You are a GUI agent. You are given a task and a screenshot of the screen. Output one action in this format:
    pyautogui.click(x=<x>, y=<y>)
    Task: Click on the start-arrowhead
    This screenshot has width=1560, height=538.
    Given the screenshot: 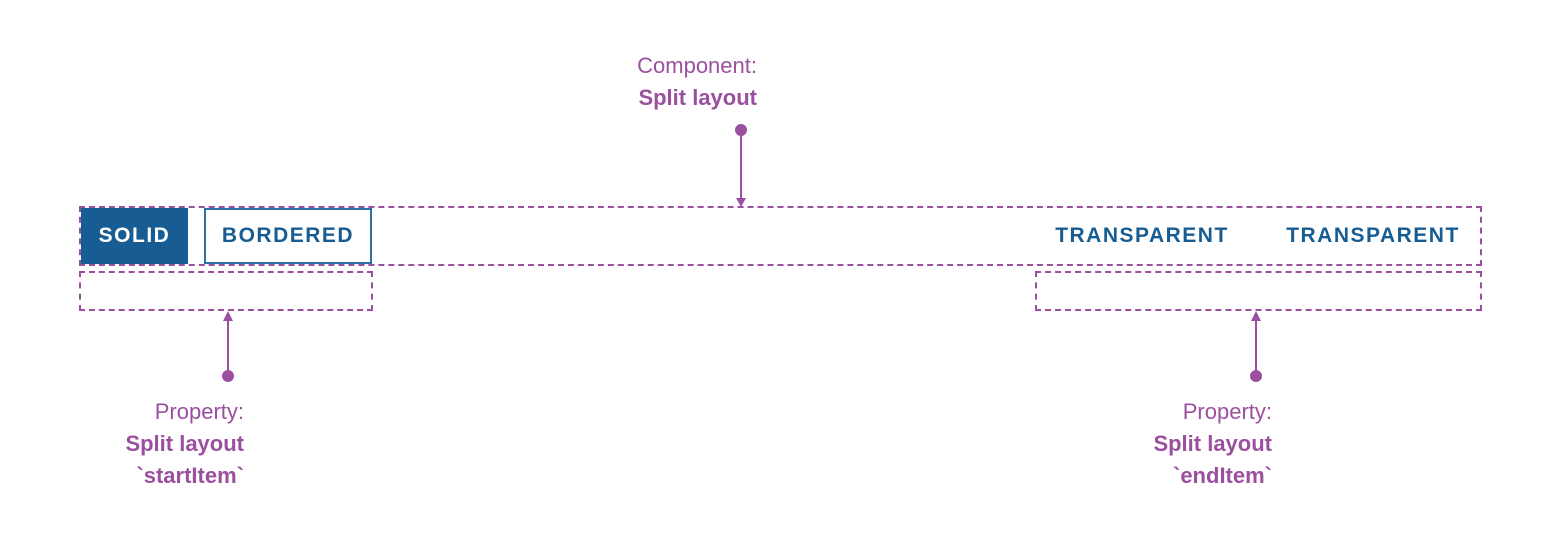 What is the action you would take?
    pyautogui.click(x=228, y=316)
    